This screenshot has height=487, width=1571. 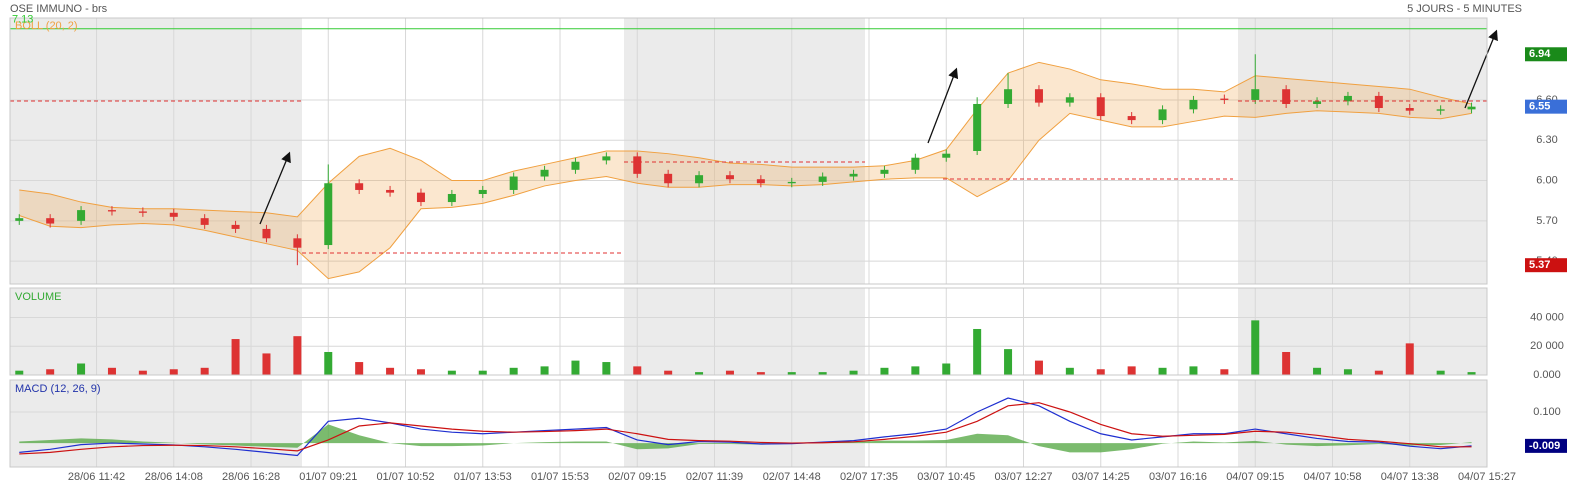 I want to click on x-tick-label: 04/07 13:38, so click(x=1410, y=477).